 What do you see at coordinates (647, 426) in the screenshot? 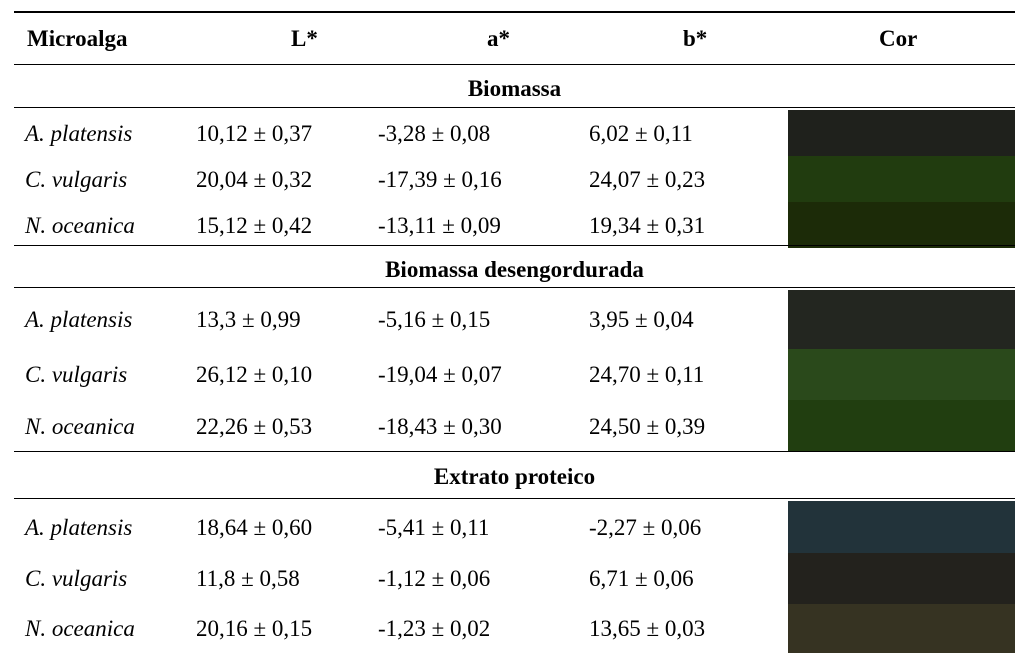
I see `value-cell-b: 24,50 ± 0,39` at bounding box center [647, 426].